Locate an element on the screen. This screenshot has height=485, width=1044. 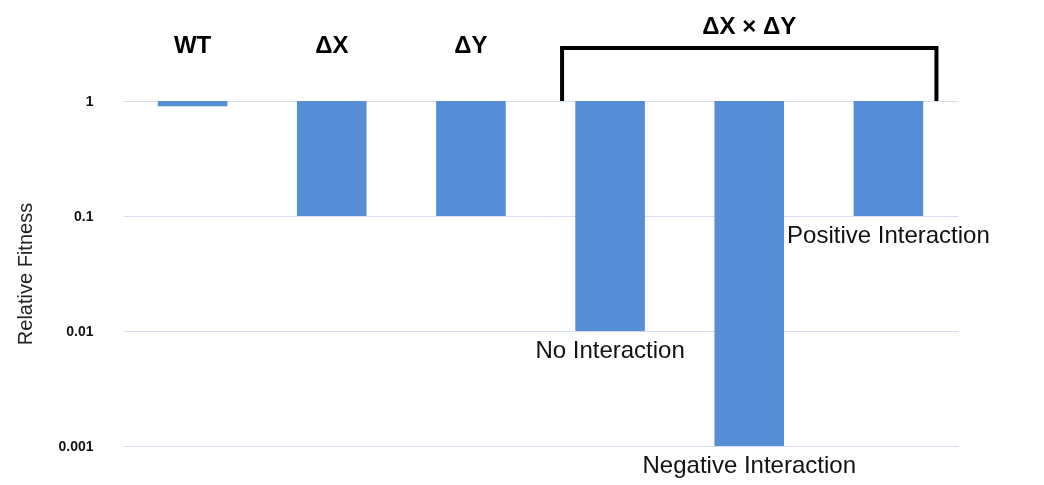
x-tick-label: ΔX is located at coordinates (332, 44).